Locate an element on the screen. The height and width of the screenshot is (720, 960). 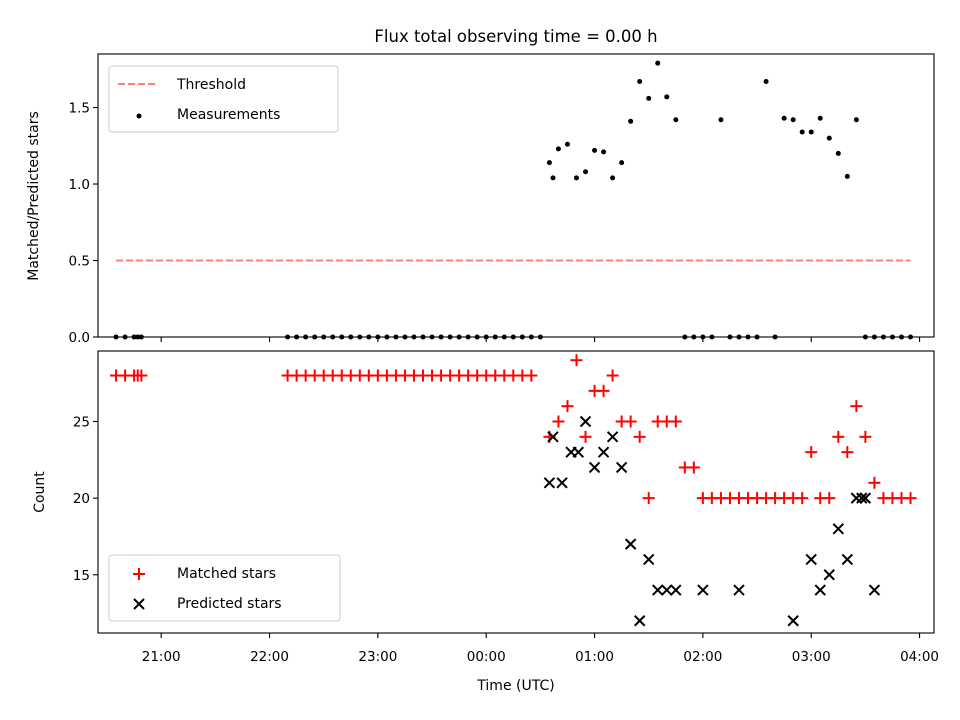
x-axis-label: Time (UTC) is located at coordinates (515, 686).